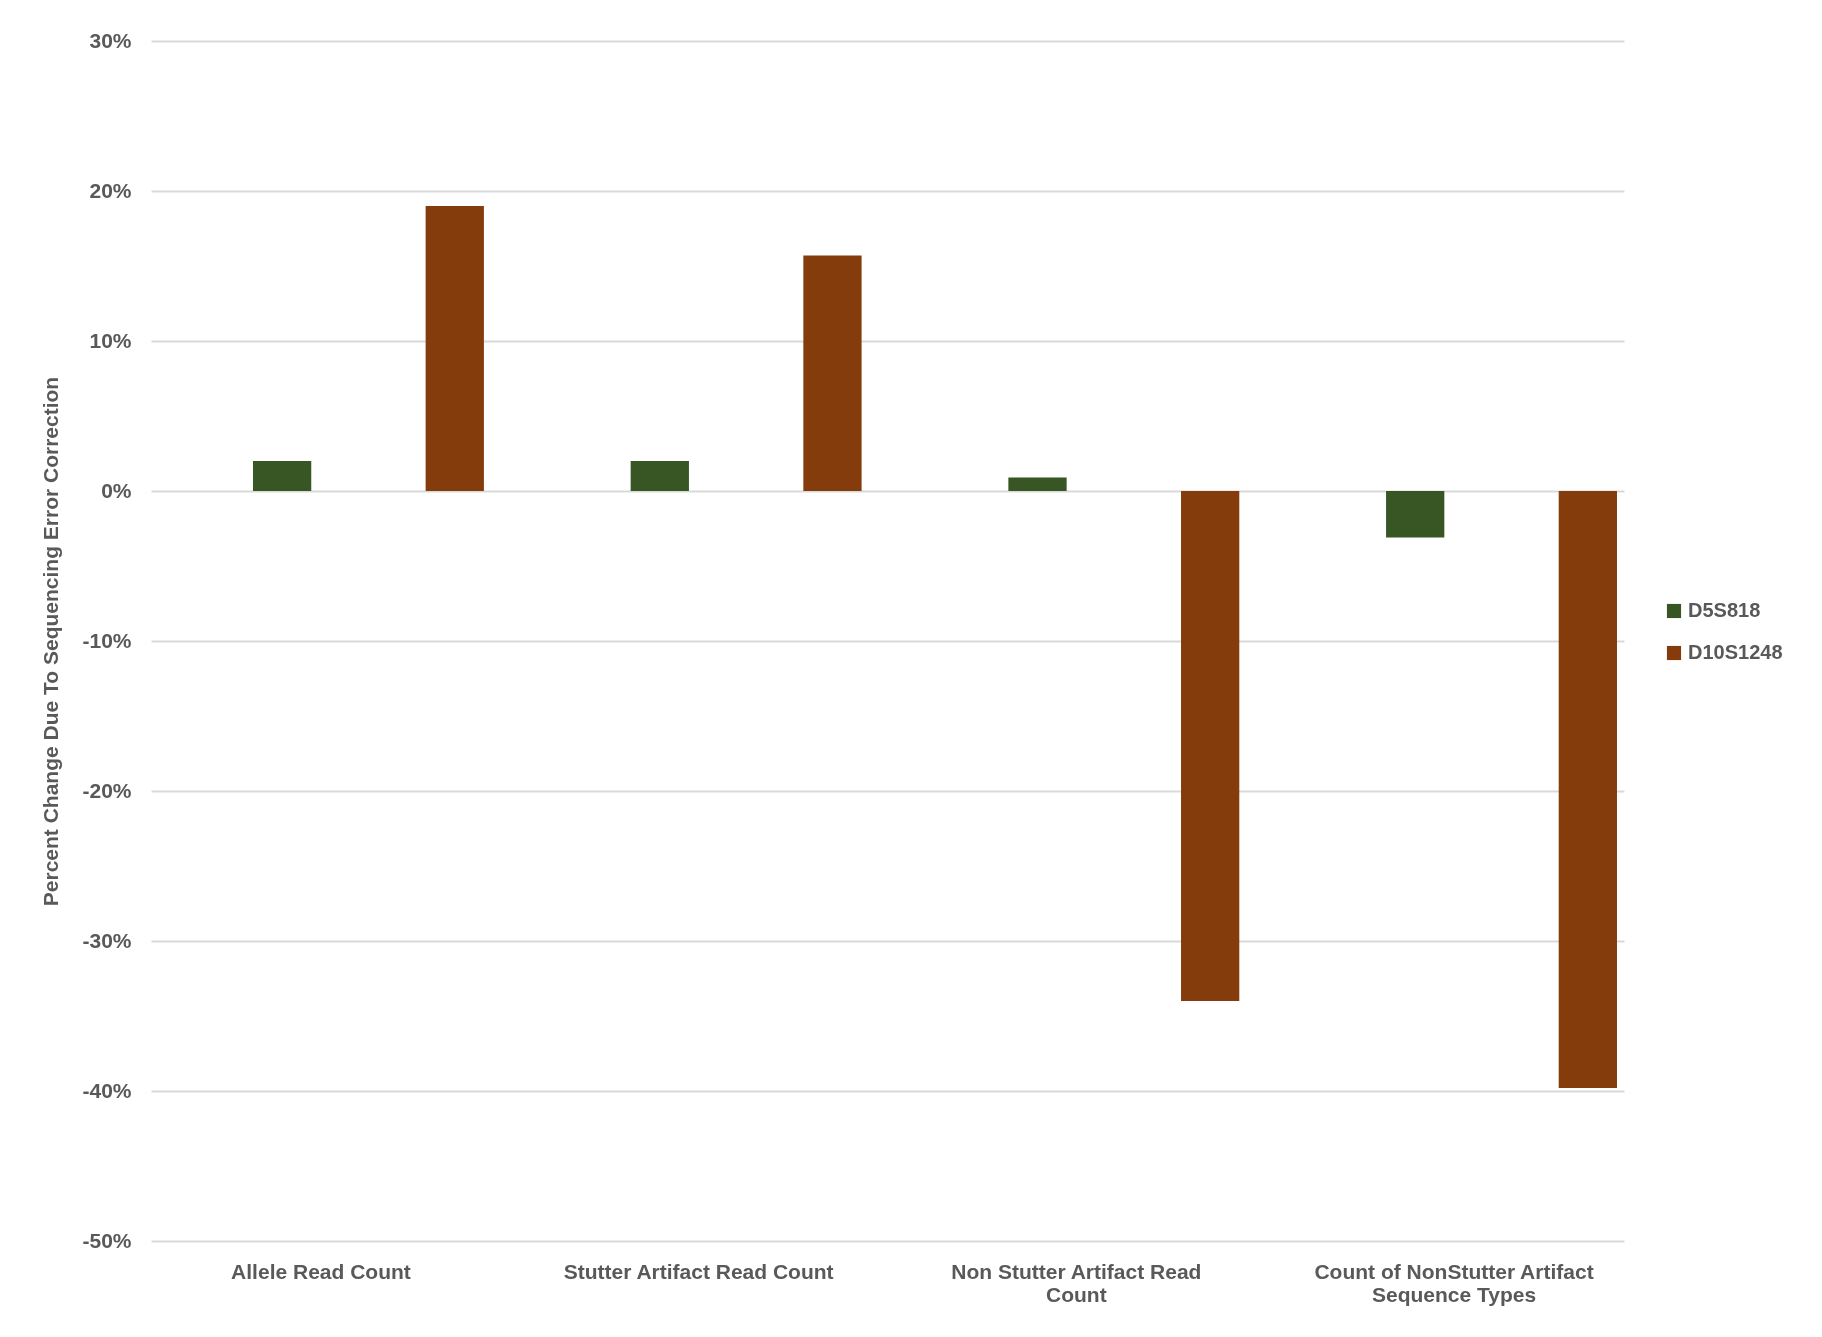 The image size is (1822, 1337). I want to click on y-tick-label: 0%, so click(116, 490).